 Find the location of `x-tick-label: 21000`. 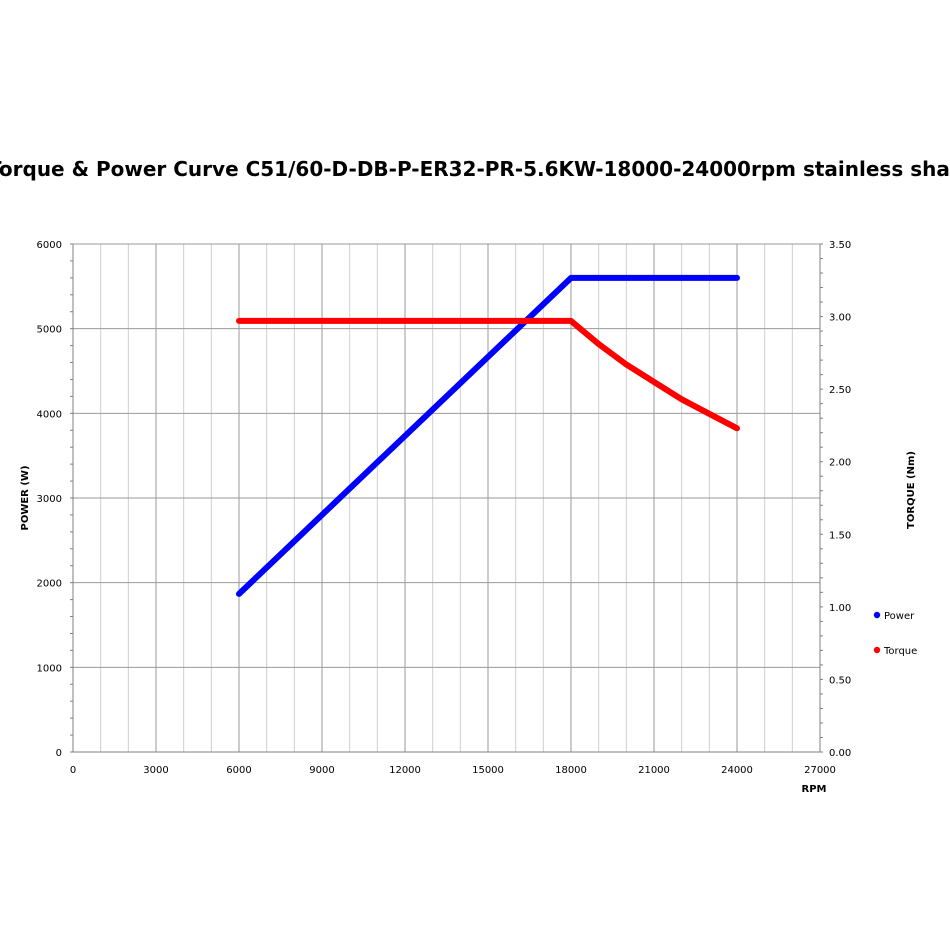

x-tick-label: 21000 is located at coordinates (654, 770).